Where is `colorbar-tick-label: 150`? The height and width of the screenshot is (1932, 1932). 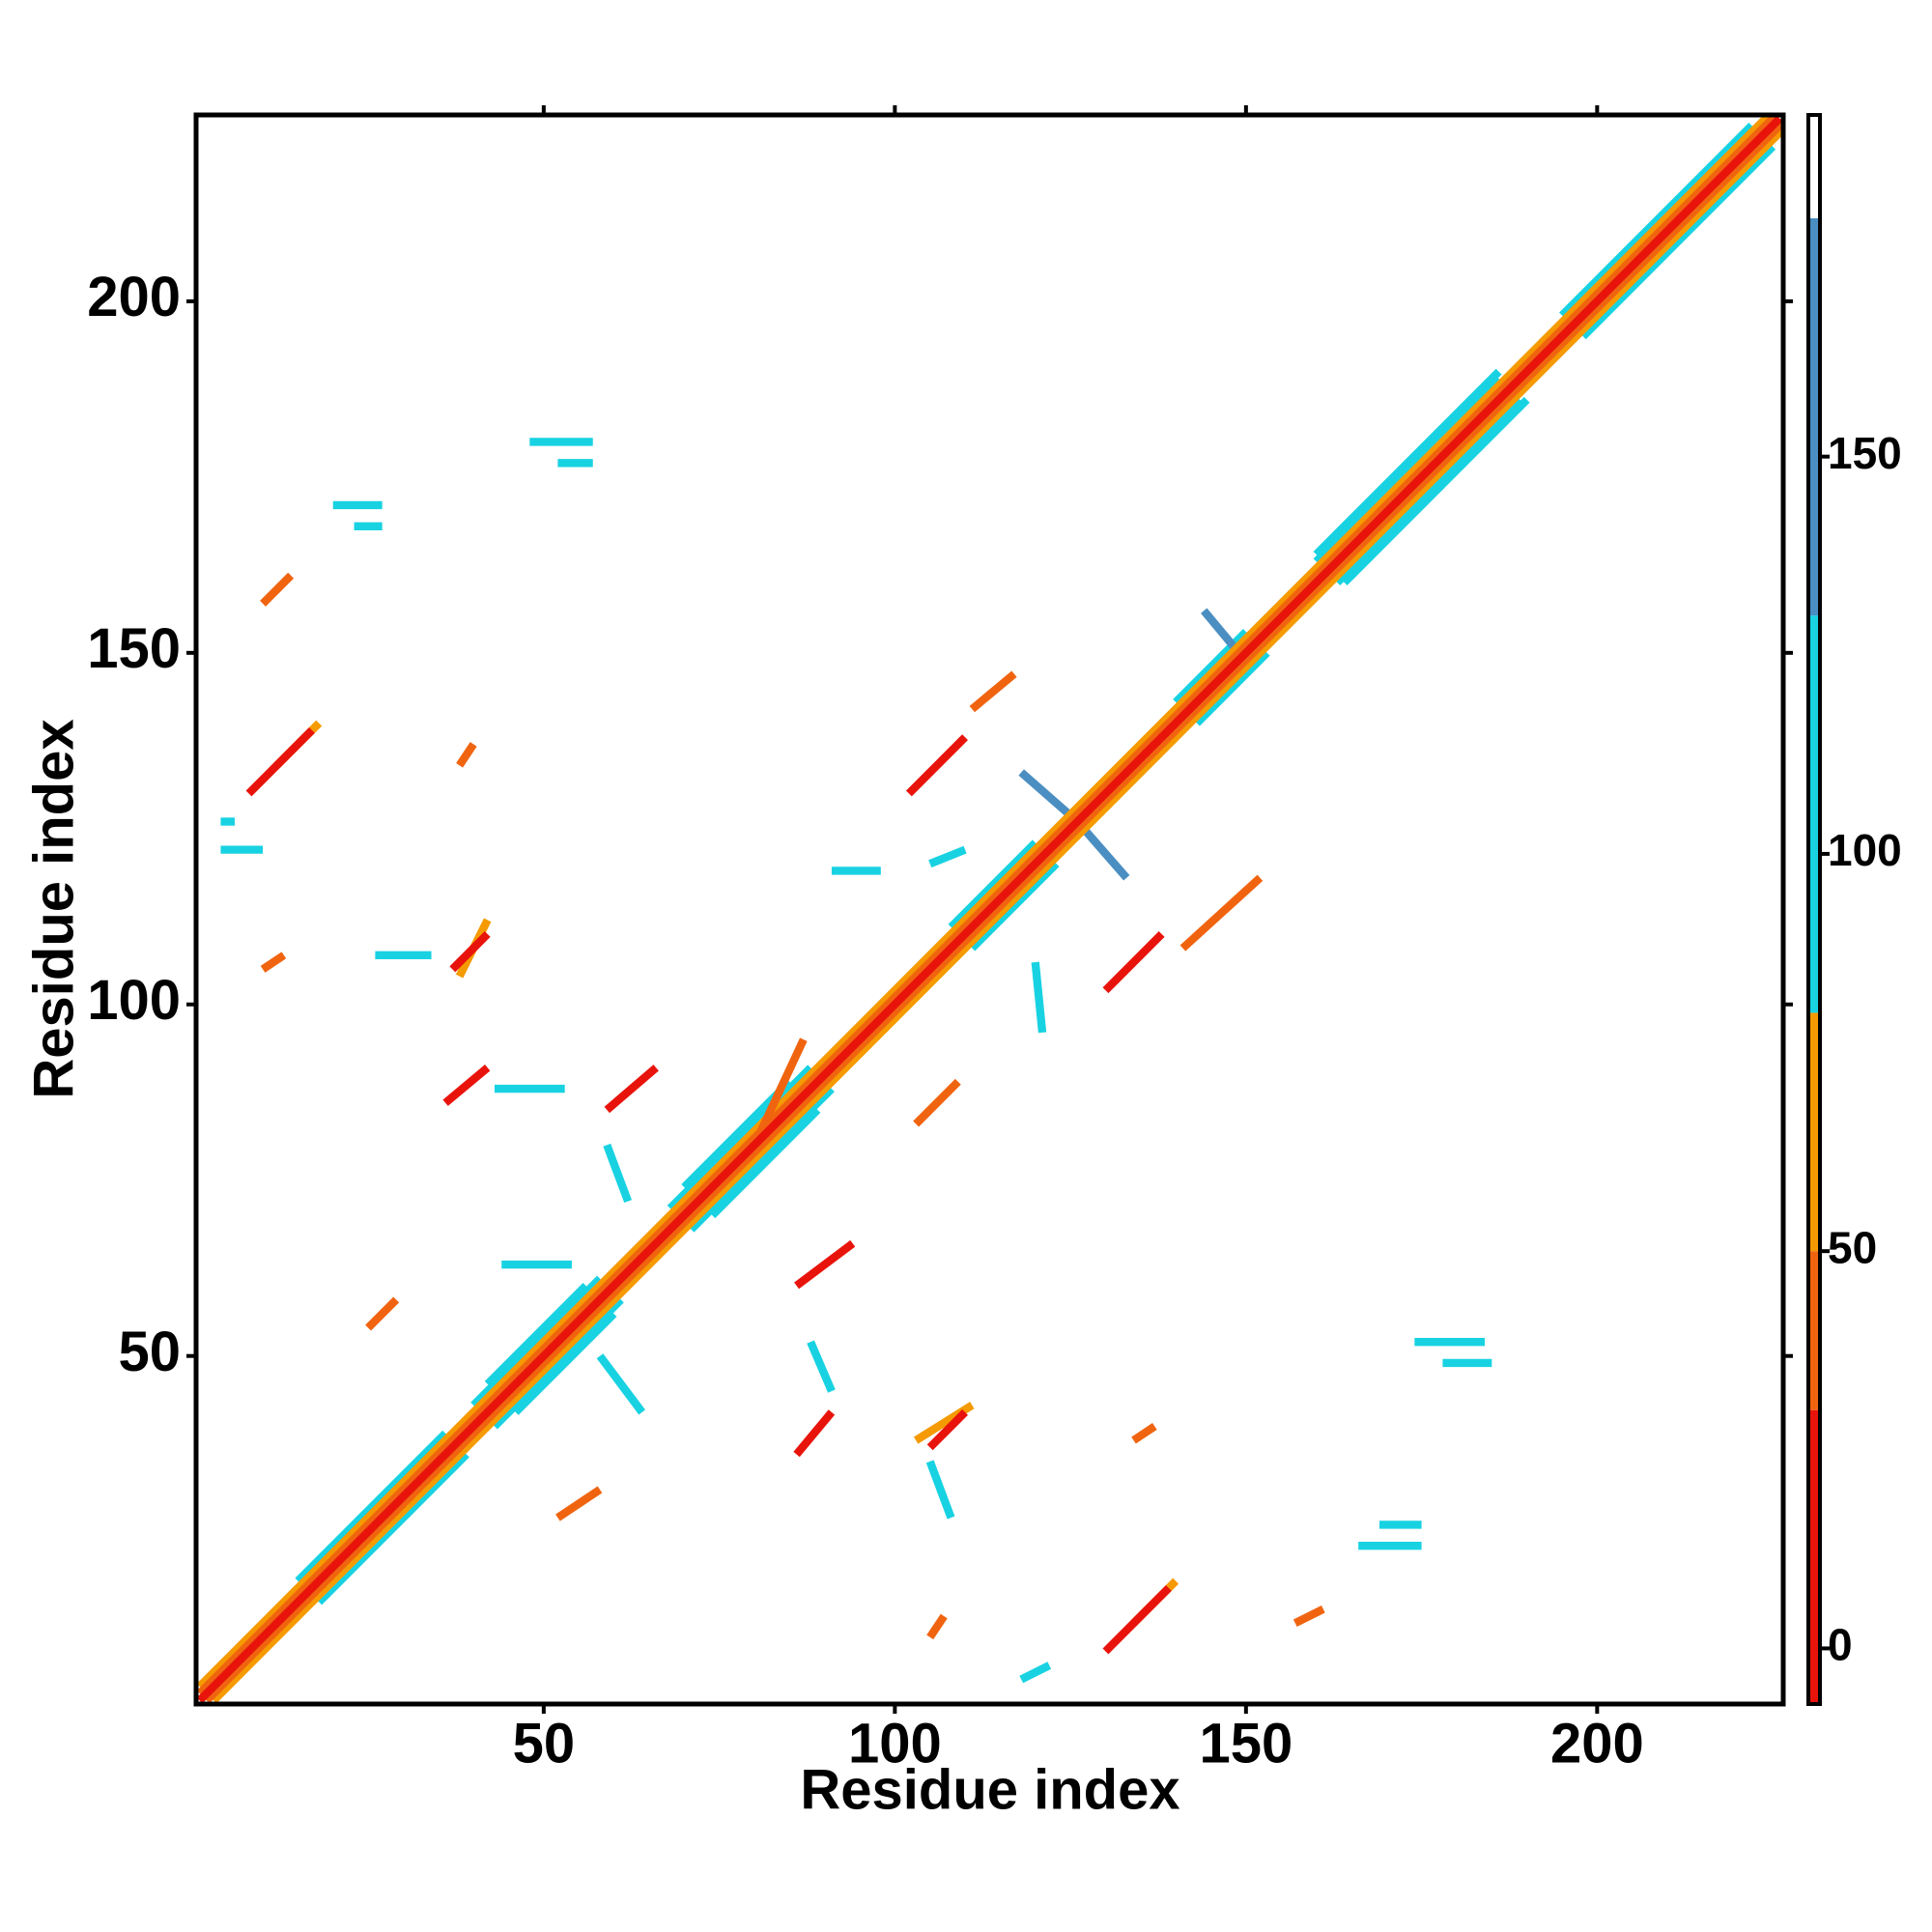 colorbar-tick-label: 150 is located at coordinates (1865, 453).